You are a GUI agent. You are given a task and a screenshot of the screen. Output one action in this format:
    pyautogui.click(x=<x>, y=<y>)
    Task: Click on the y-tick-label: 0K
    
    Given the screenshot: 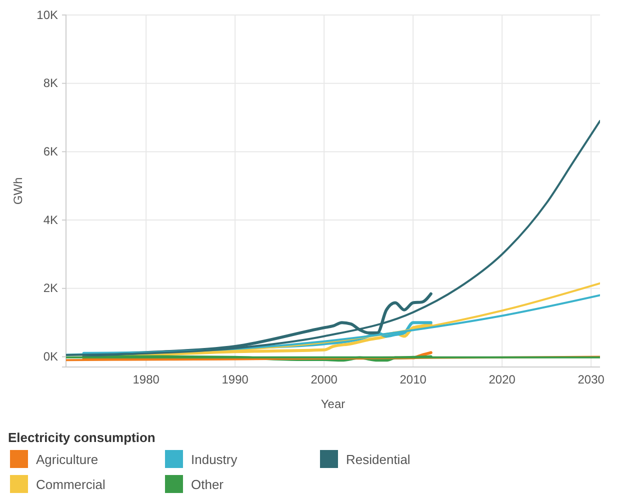 What is the action you would take?
    pyautogui.click(x=50, y=357)
    